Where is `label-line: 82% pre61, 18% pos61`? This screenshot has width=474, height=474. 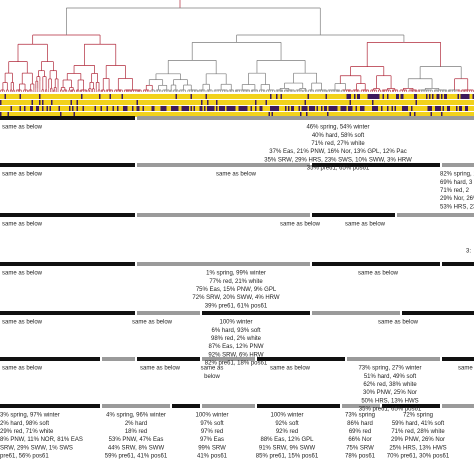
label-line: 82% pre61, 18% pos61 is located at coordinates (236, 364).